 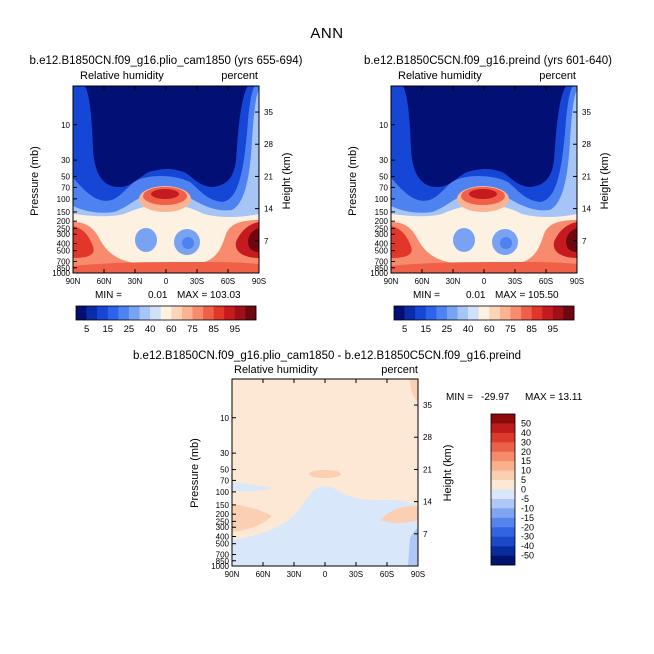 I want to click on colorbar-label: 20, so click(x=526, y=452).